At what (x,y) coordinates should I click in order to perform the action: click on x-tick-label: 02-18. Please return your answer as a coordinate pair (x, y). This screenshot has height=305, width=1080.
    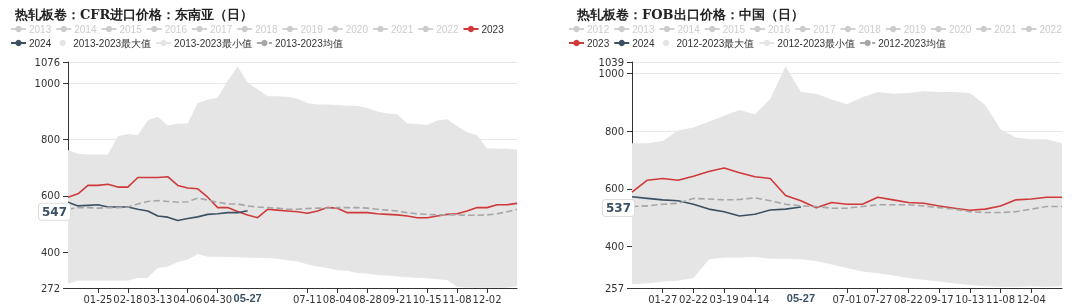
    Looking at the image, I should click on (128, 299).